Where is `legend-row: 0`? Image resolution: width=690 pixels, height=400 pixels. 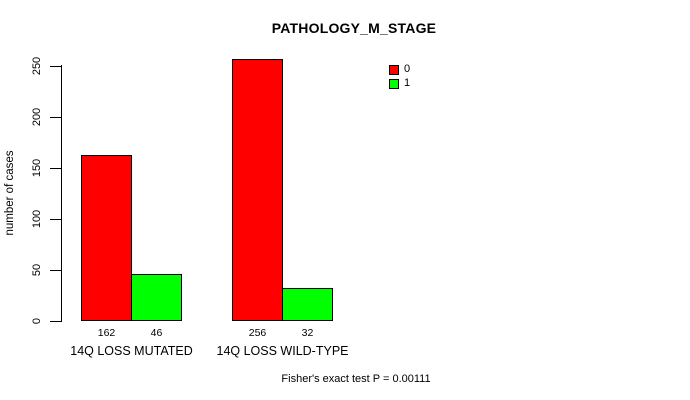
legend-row: 0 is located at coordinates (399, 69).